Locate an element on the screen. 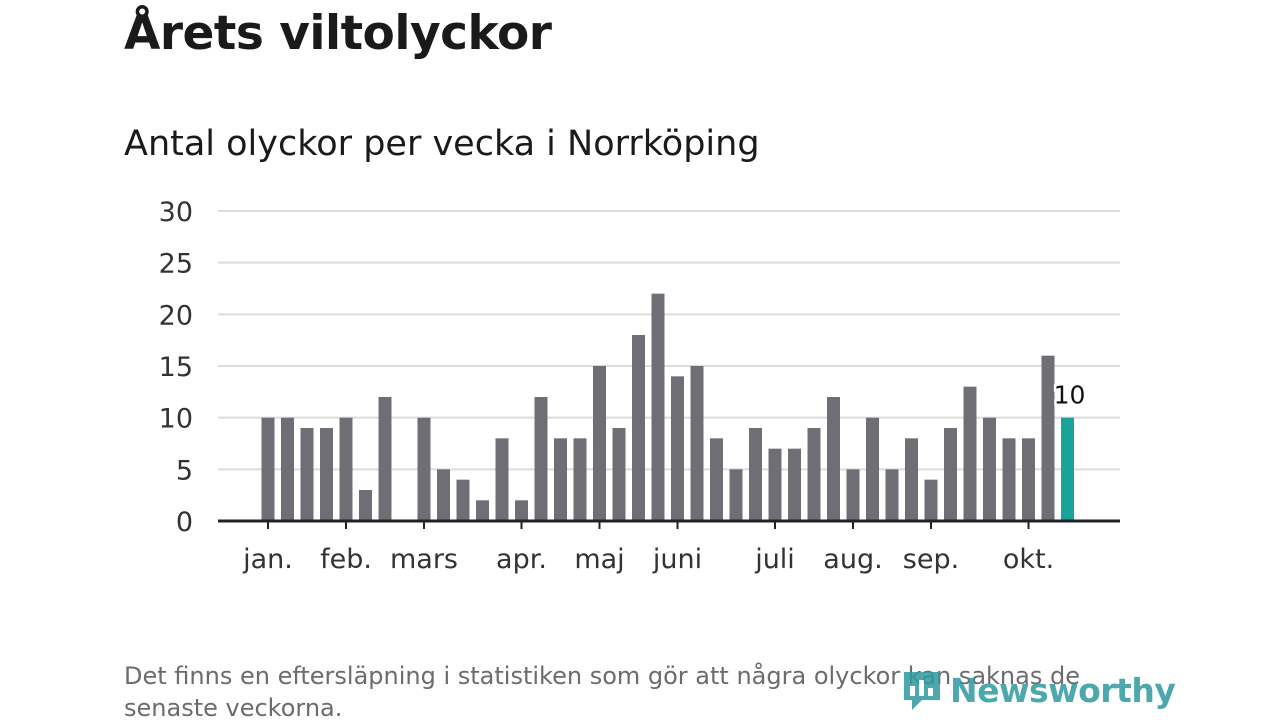 This screenshot has height=724, width=1280. y-tick-label: 25 is located at coordinates (176, 264).